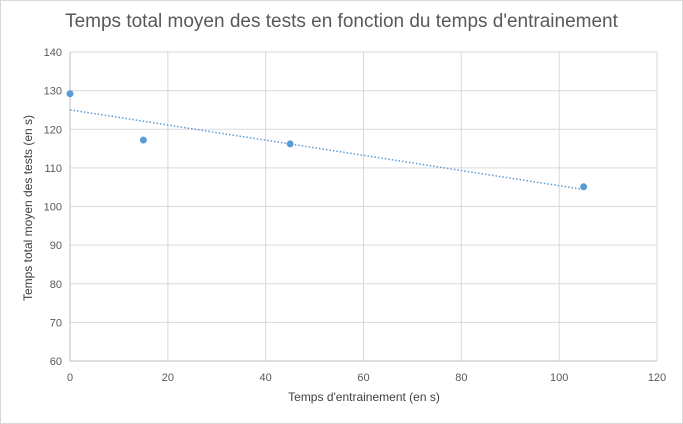 The width and height of the screenshot is (683, 424). Describe the element at coordinates (53, 92) in the screenshot. I see `y-tick-label: 130` at that location.